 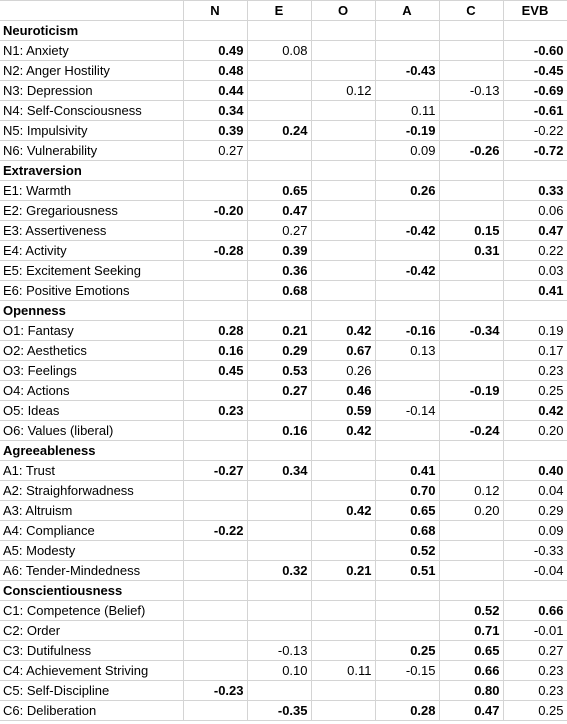 I want to click on section-heading-cell: Neuroticism, so click(x=92, y=30).